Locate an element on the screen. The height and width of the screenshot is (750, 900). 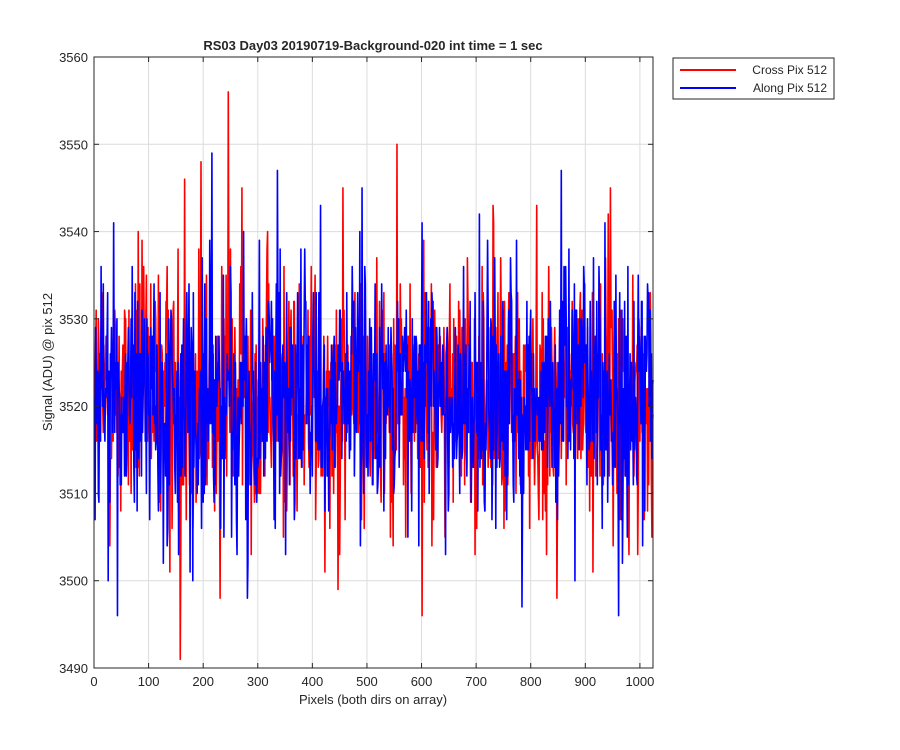
x-tick-label: 500 is located at coordinates (367, 681).